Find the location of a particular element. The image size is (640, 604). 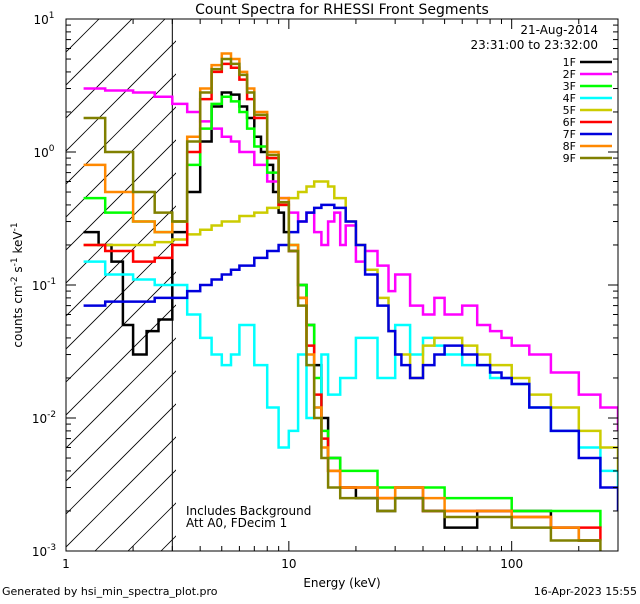

legend-label-7F: 7F is located at coordinates (569, 134).